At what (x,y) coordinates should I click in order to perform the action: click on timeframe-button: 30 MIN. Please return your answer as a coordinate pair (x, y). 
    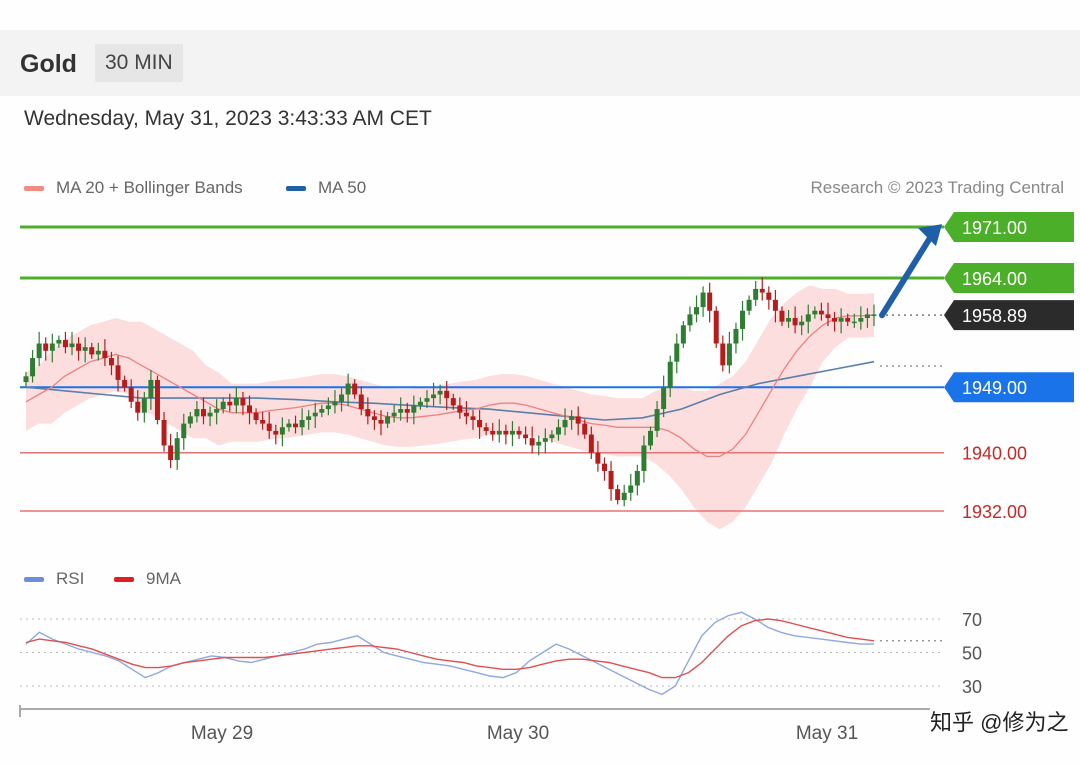
    Looking at the image, I should click on (139, 63).